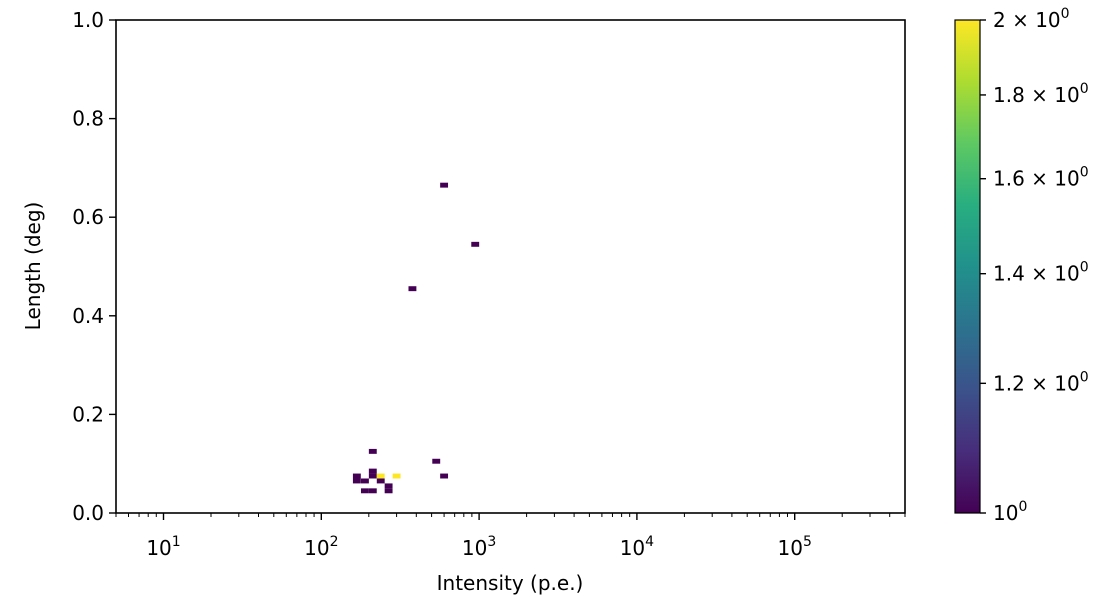 This screenshot has height=601, width=1118. What do you see at coordinates (1041, 178) in the screenshot?
I see `colorbar-tick-label: 1.6 × 100` at bounding box center [1041, 178].